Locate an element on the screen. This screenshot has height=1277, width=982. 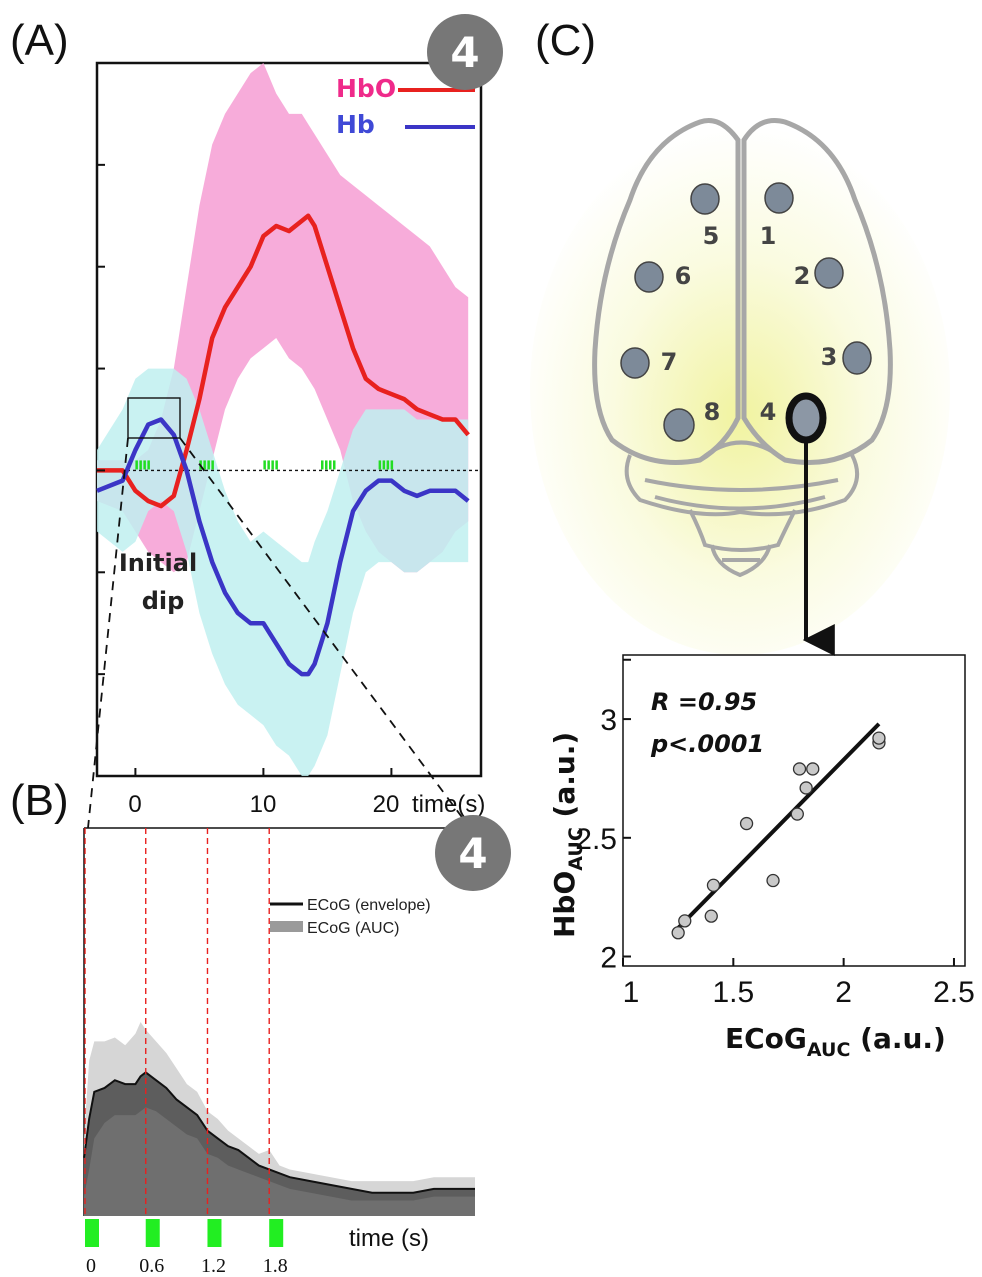
b-xlabel: time (s) is located at coordinates (389, 1238).